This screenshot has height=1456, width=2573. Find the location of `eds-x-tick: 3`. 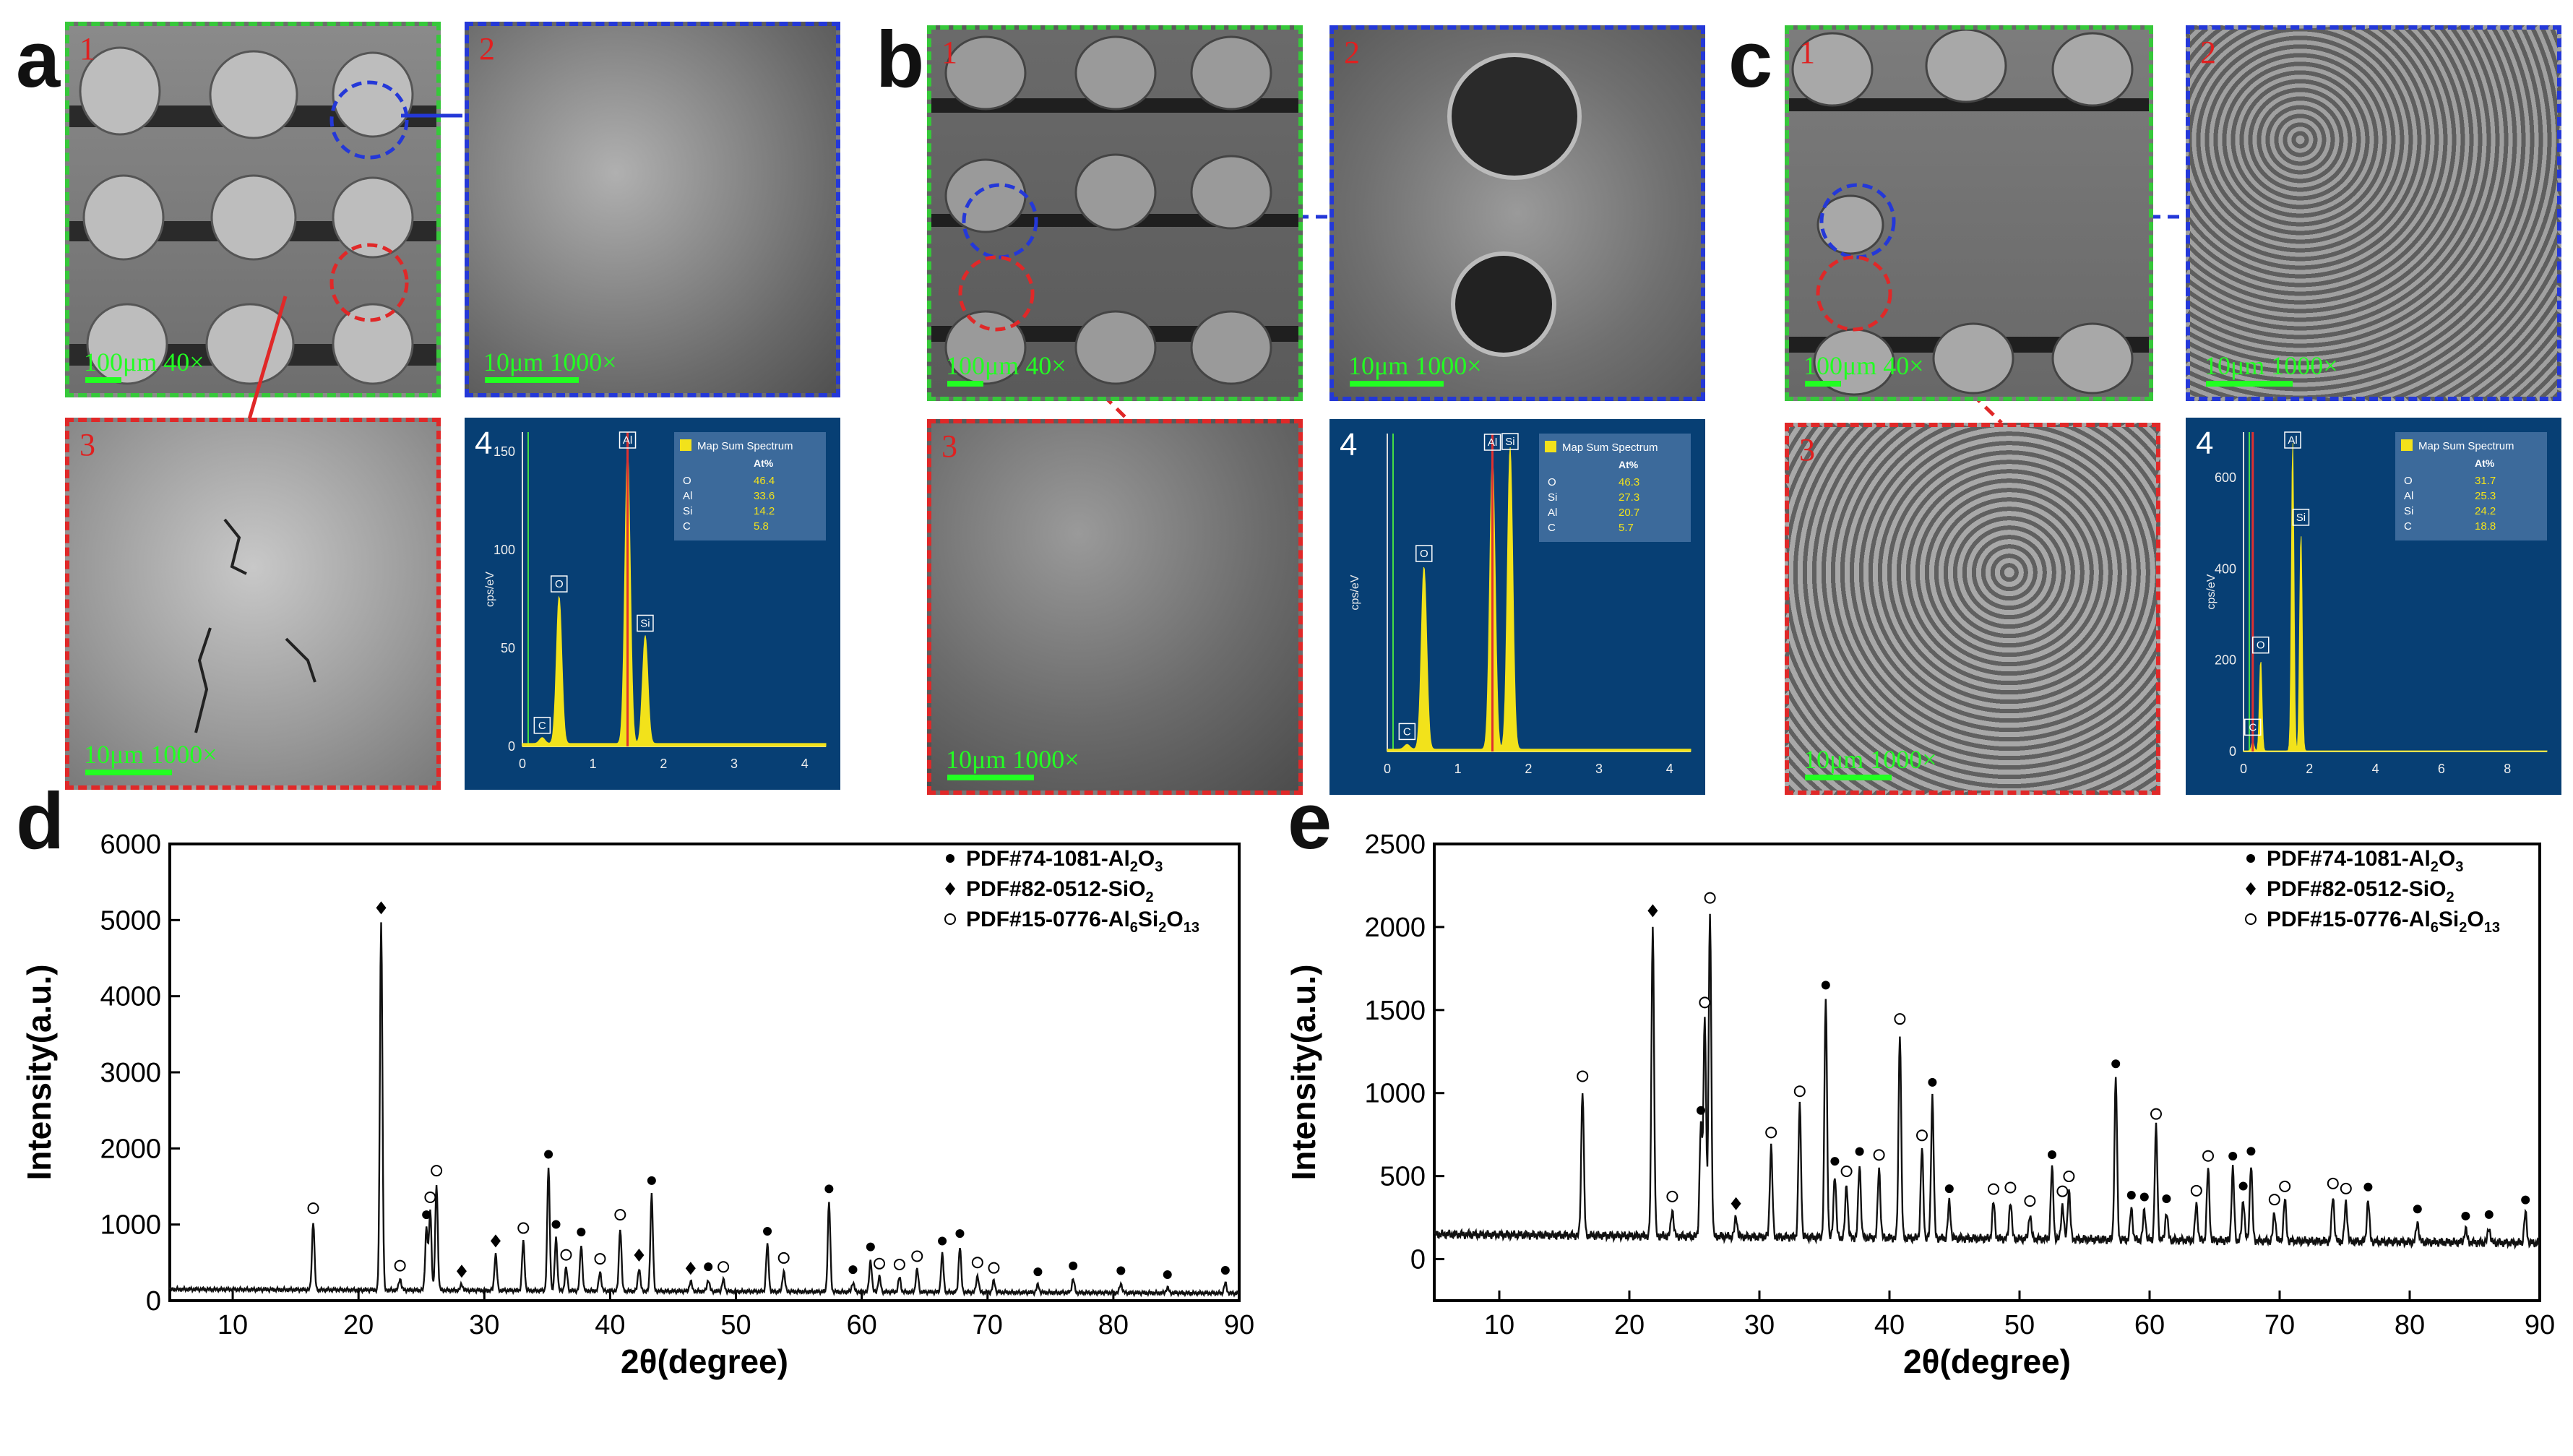

eds-x-tick: 3 is located at coordinates (734, 764).